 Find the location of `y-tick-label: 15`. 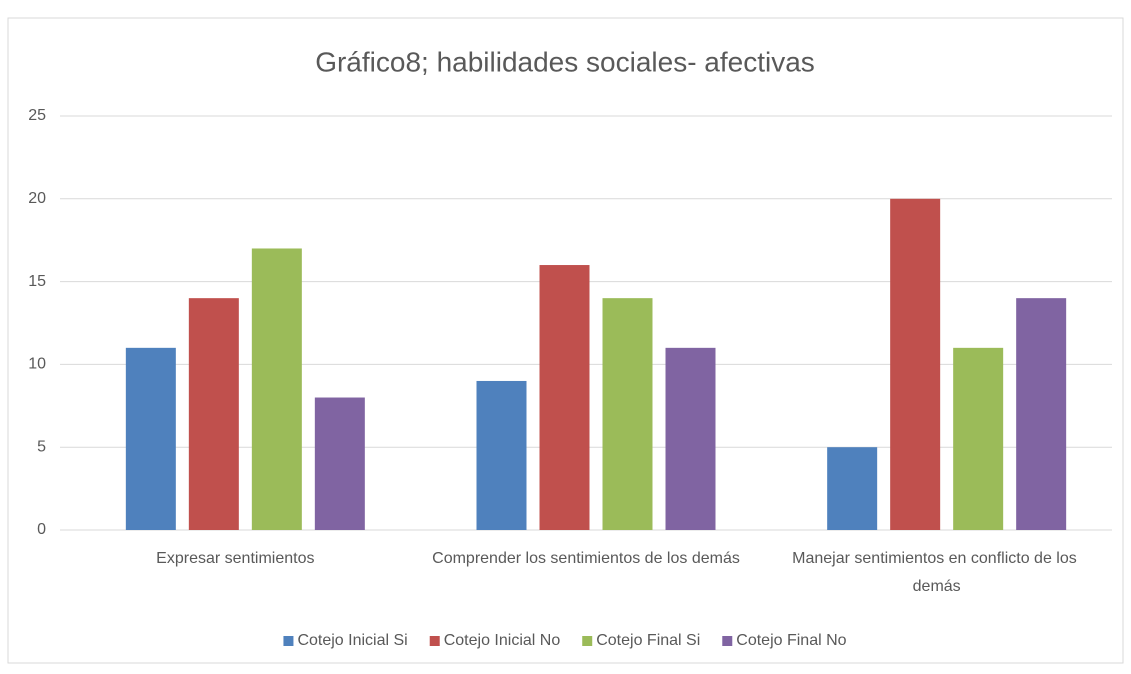

y-tick-label: 15 is located at coordinates (37, 281).